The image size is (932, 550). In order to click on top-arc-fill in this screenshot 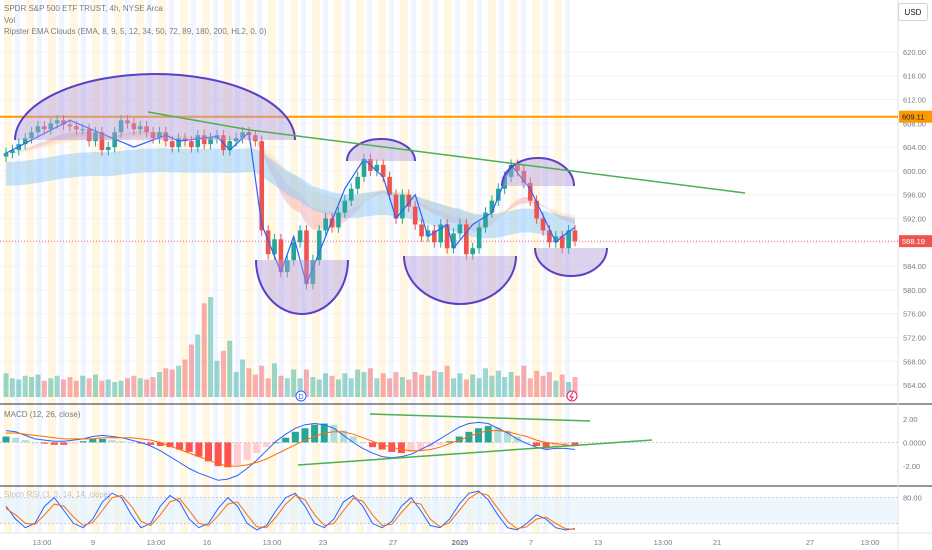, I will do `click(155, 107)`.